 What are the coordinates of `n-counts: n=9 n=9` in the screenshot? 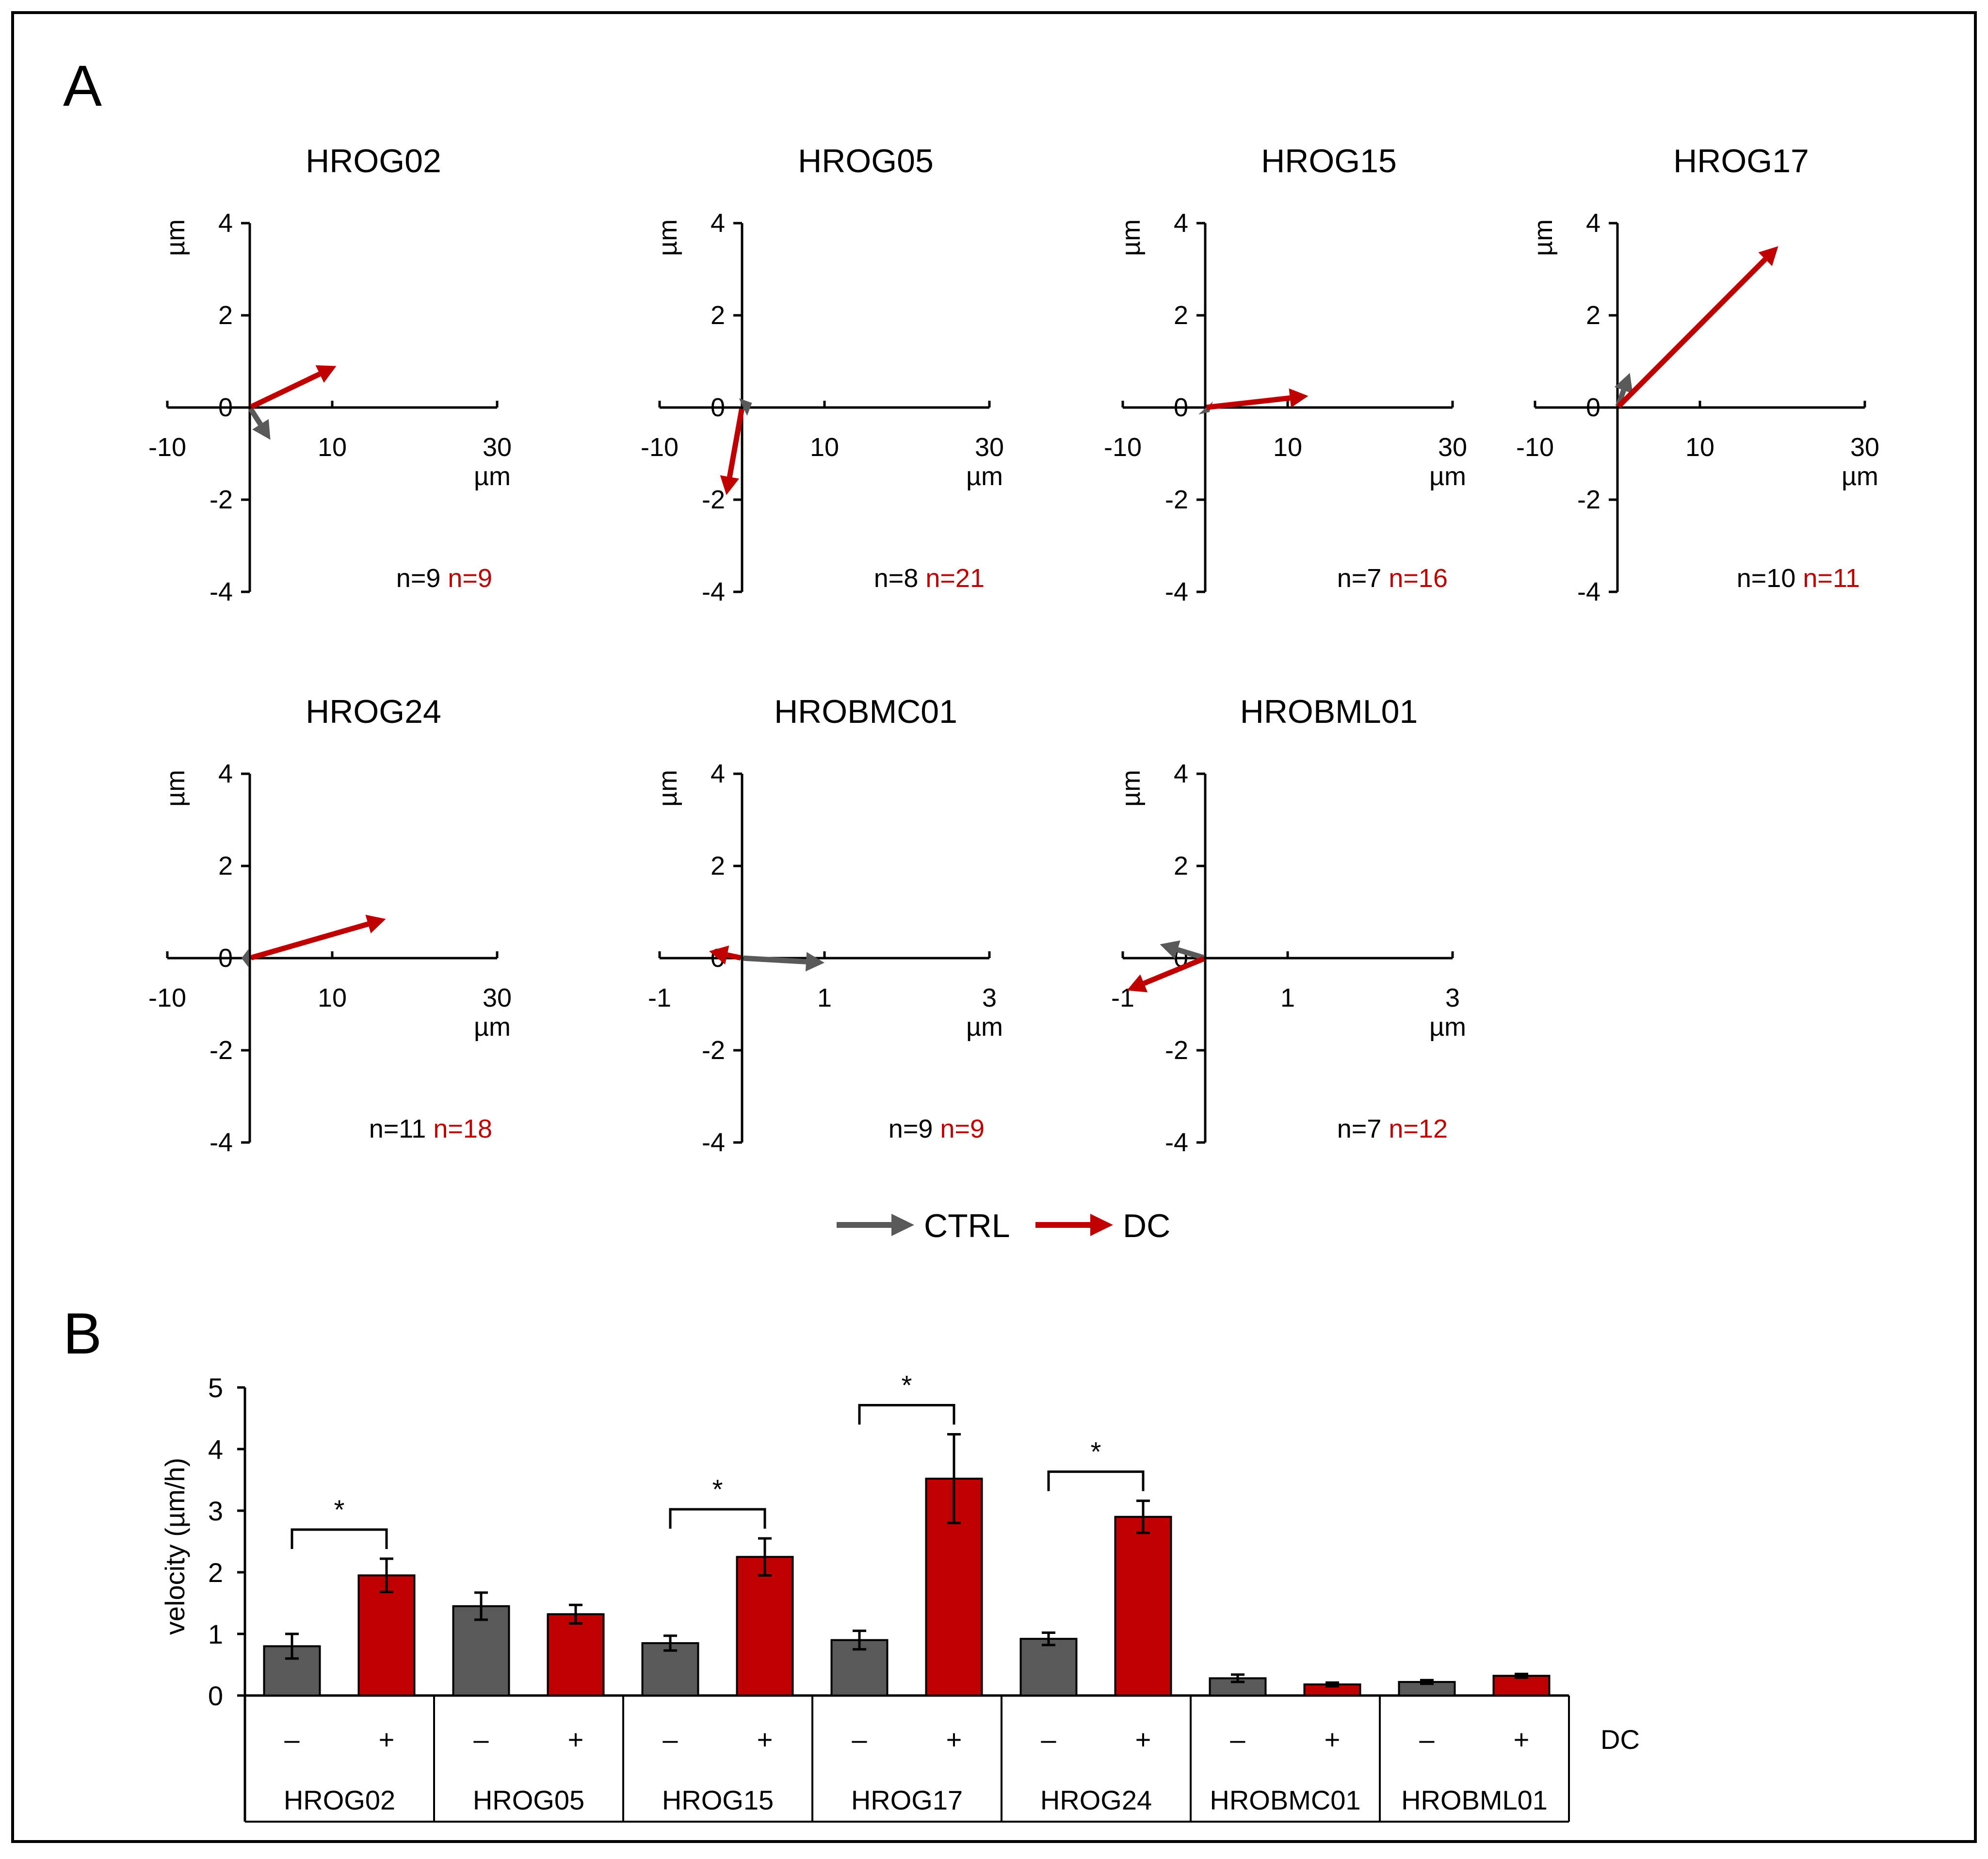 It's located at (937, 1128).